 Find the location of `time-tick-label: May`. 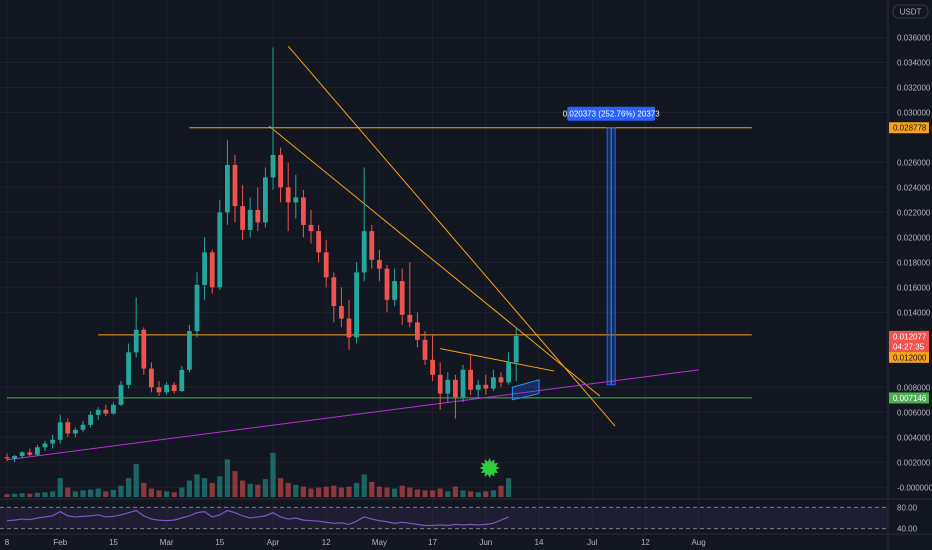

time-tick-label: May is located at coordinates (379, 542).